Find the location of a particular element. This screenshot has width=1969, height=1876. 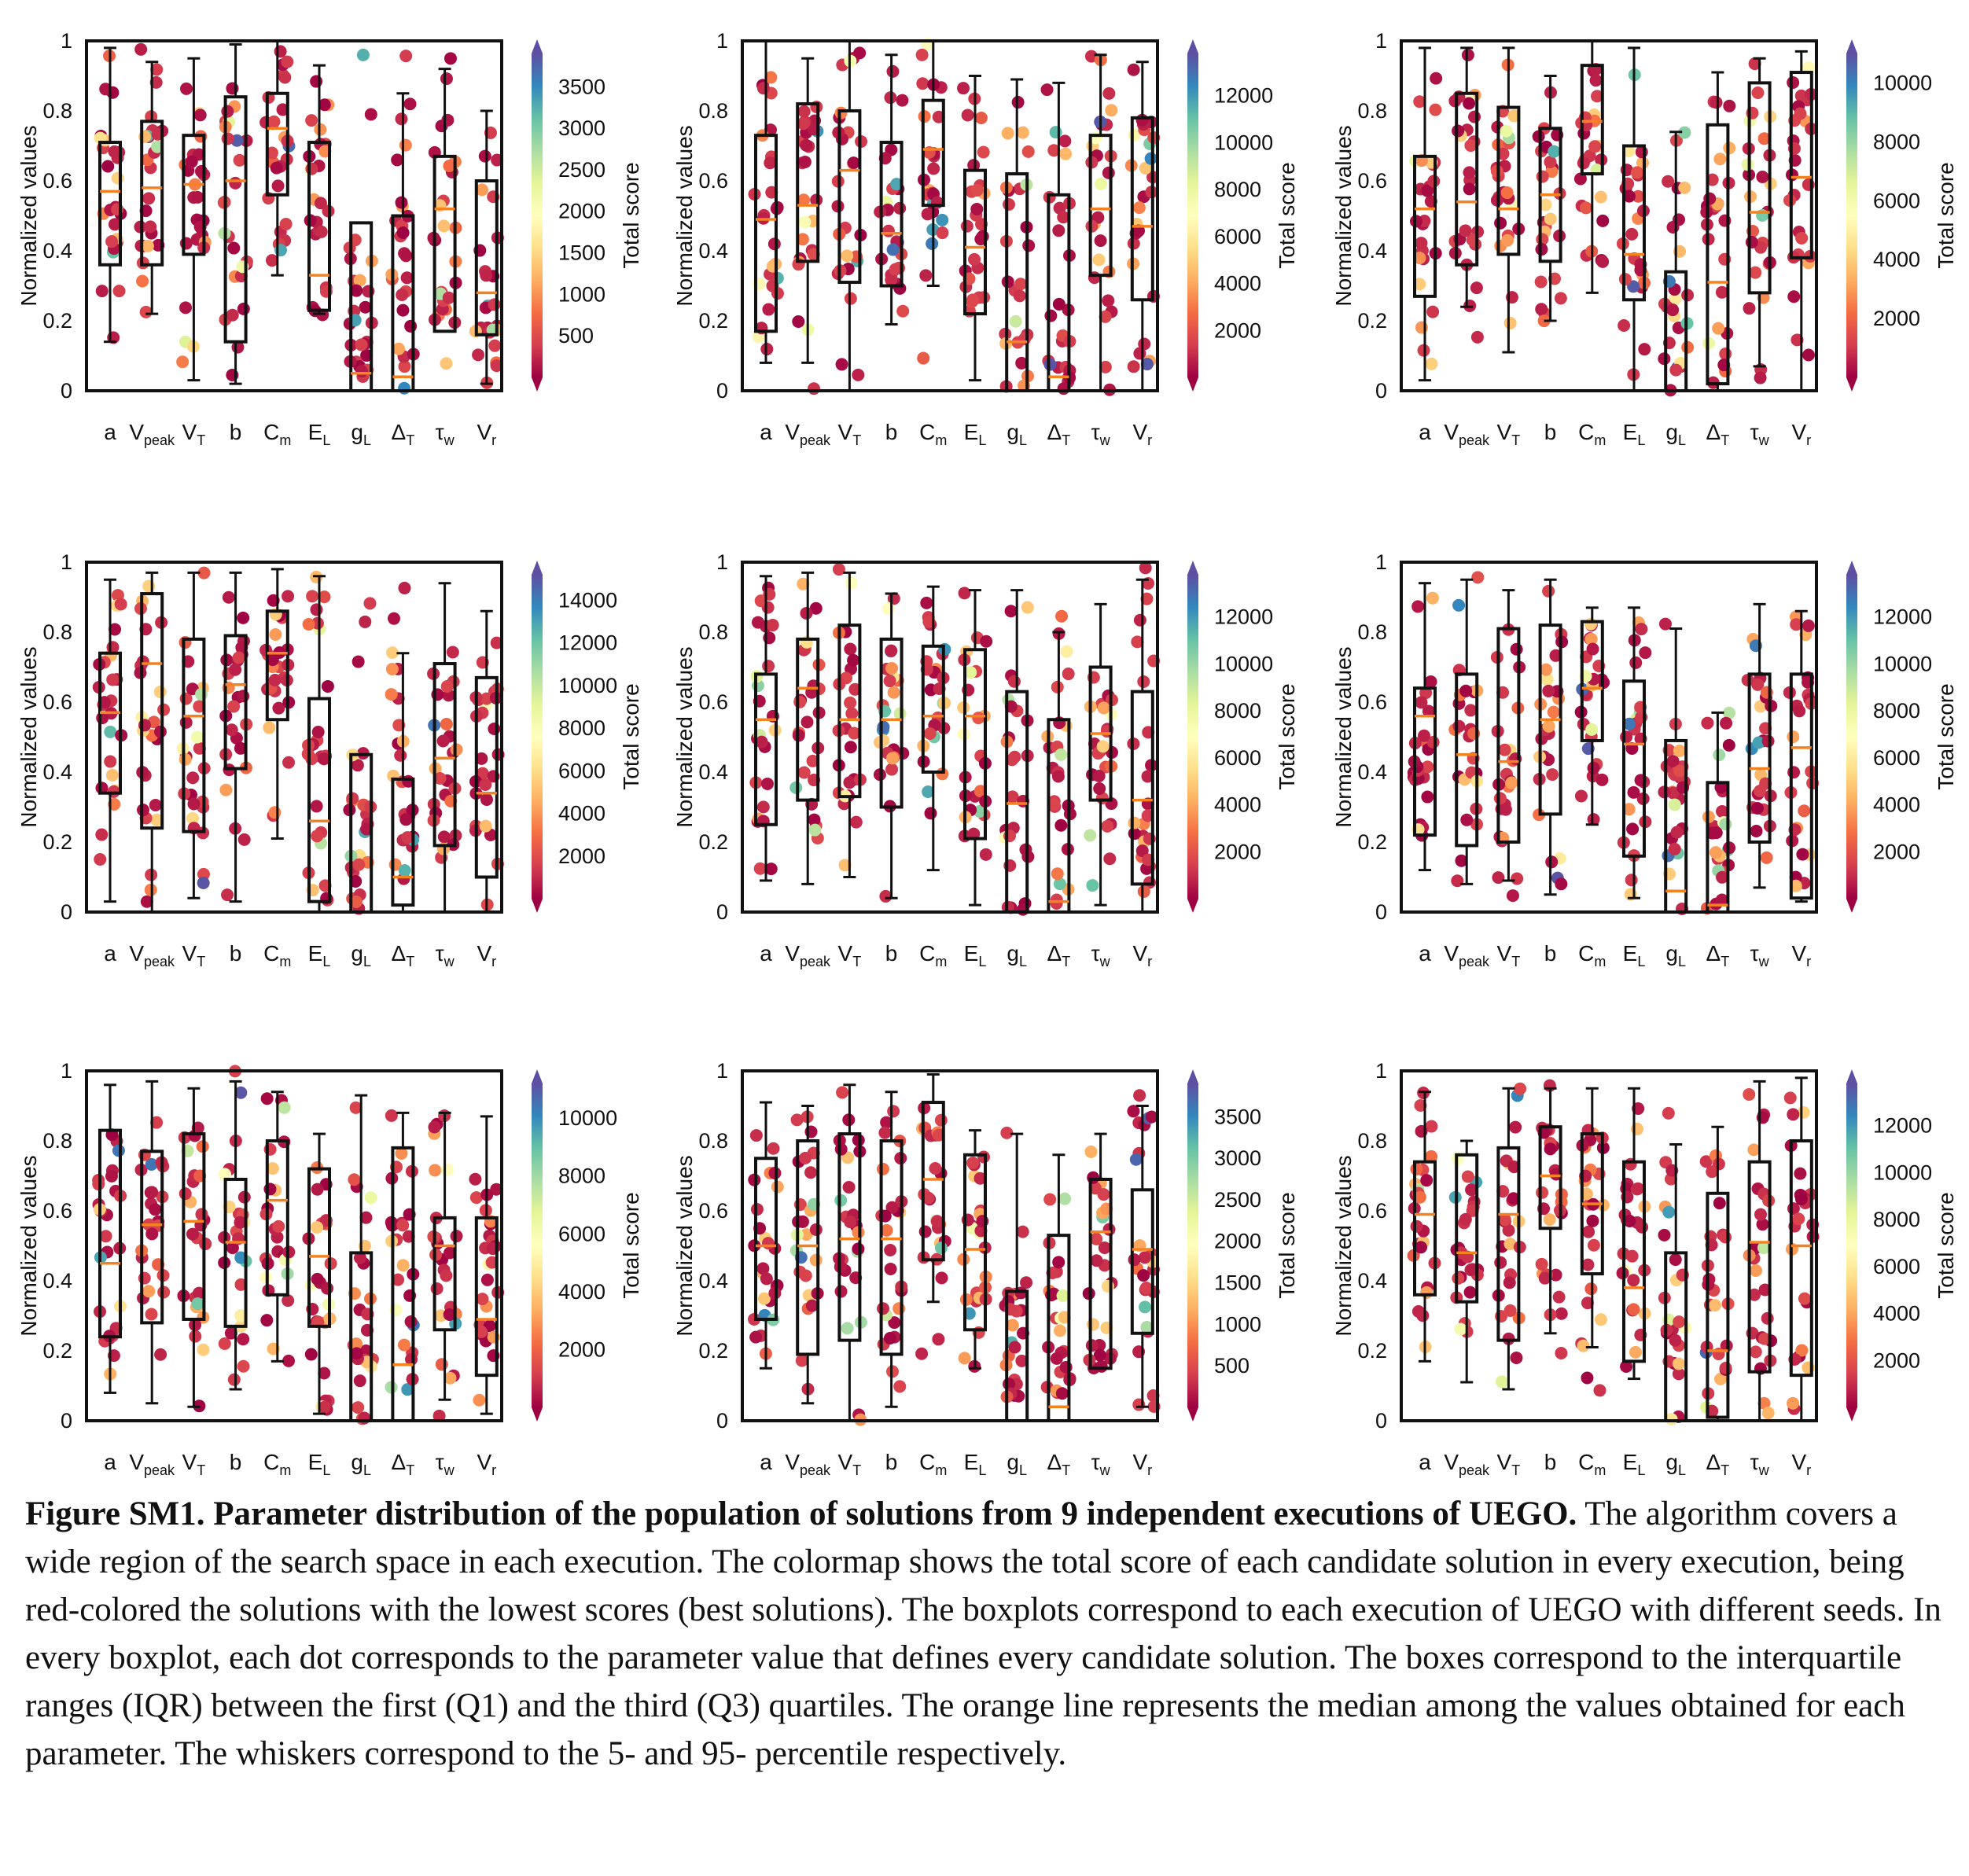

colorbar-tick-label: 3500 is located at coordinates (581, 86).